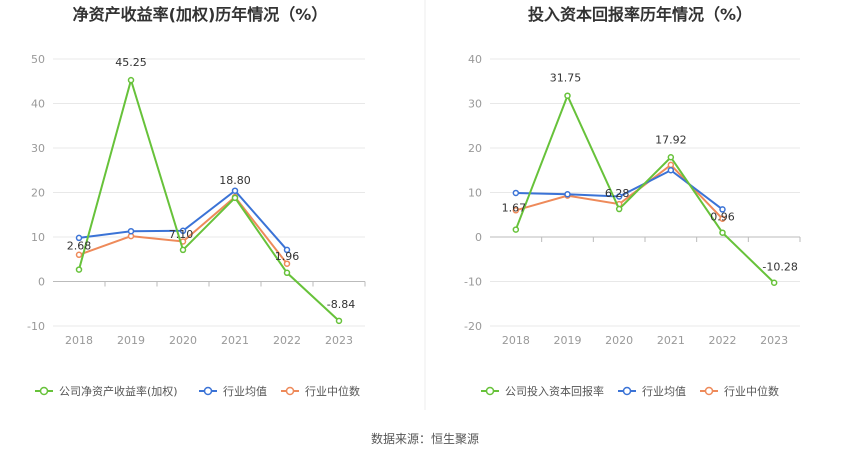  Describe the element at coordinates (779, 267) in the screenshot. I see `data-label: -10.28` at that location.